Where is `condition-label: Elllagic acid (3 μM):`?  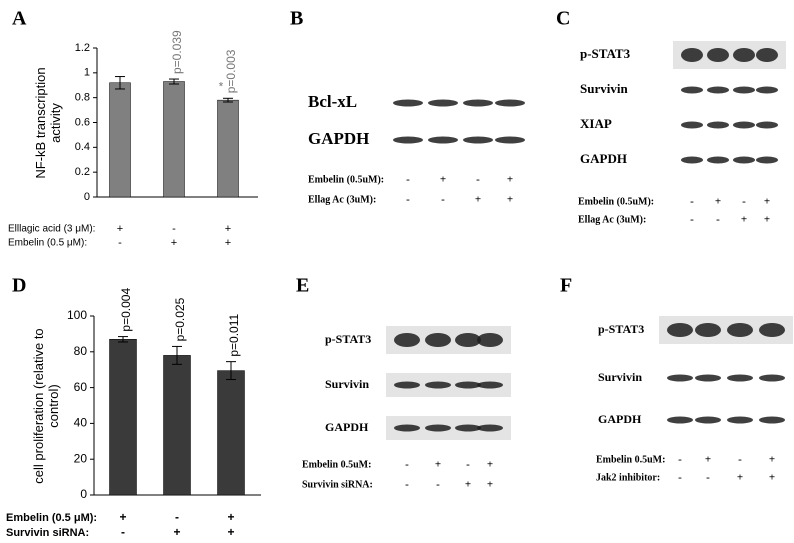 condition-label: Elllagic acid (3 μM): is located at coordinates (51, 229).